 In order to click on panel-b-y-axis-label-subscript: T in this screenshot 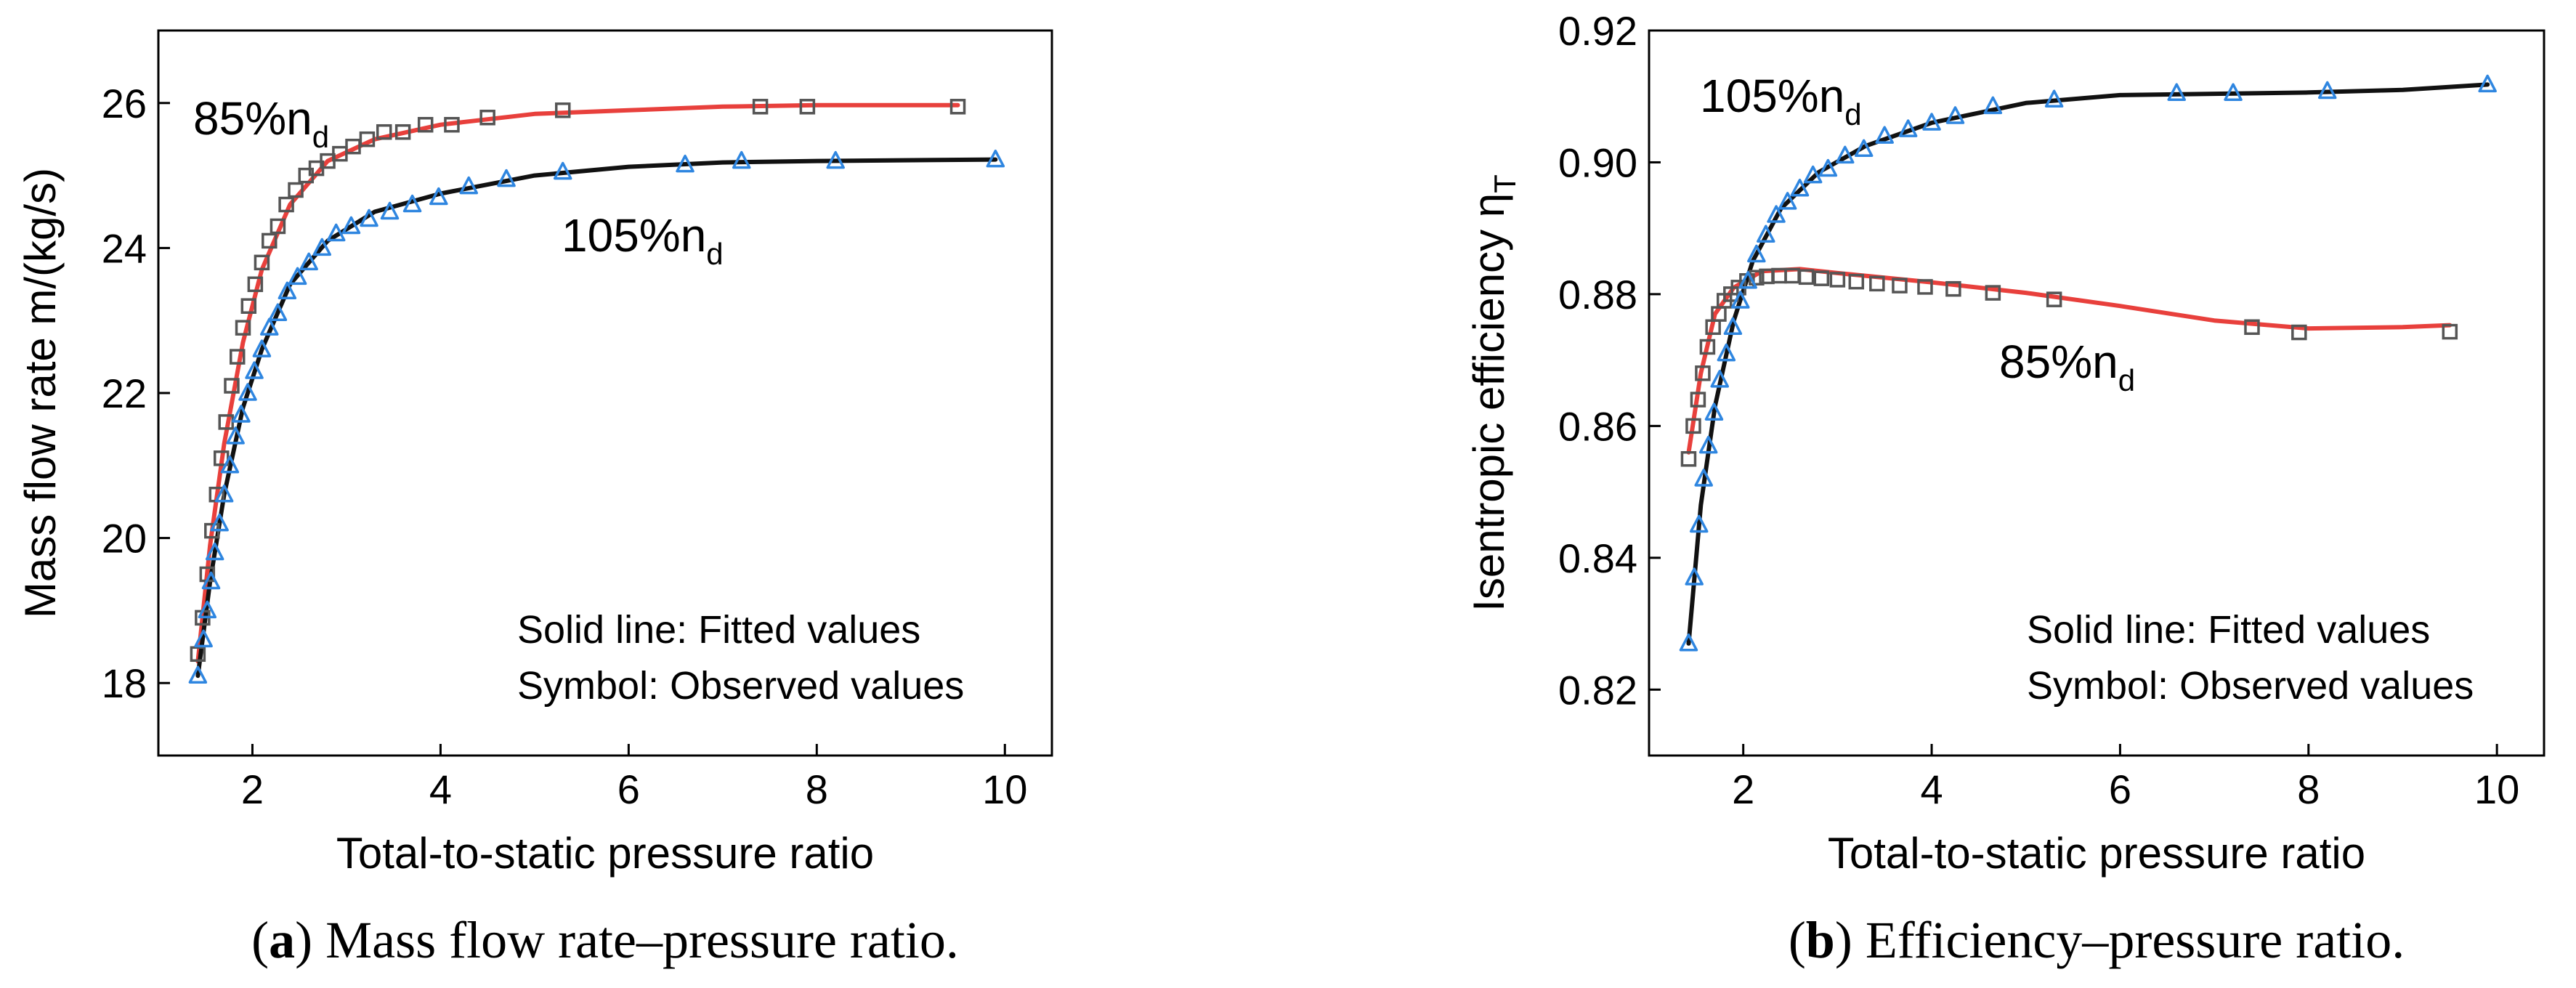, I will do `click(1505, 183)`.